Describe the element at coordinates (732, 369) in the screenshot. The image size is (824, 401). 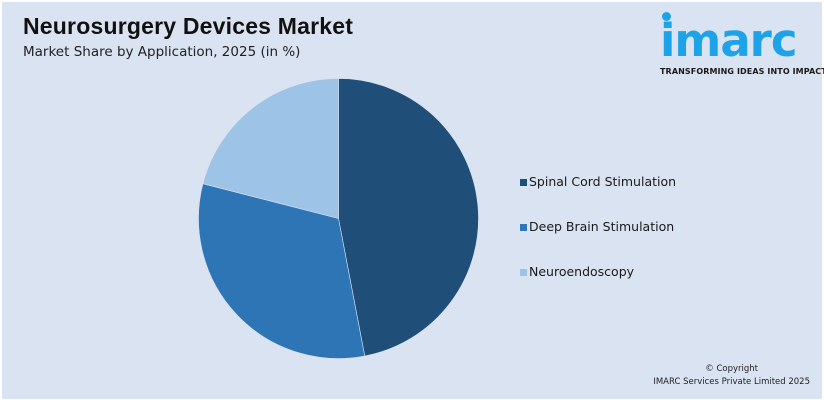
I see `copyright-line-1: © Copyright` at that location.